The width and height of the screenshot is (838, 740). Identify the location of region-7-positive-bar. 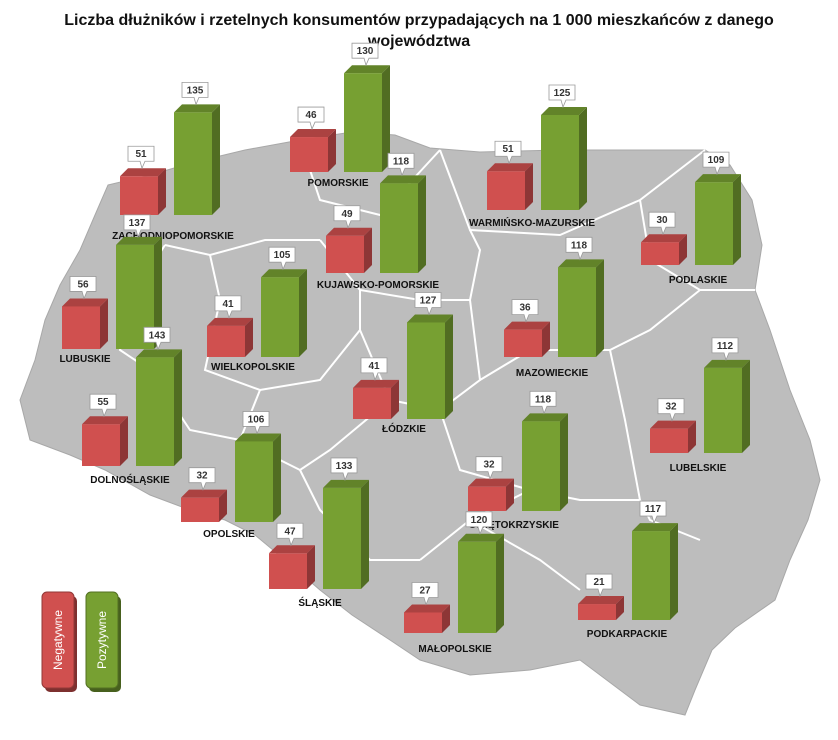
(581, 308).